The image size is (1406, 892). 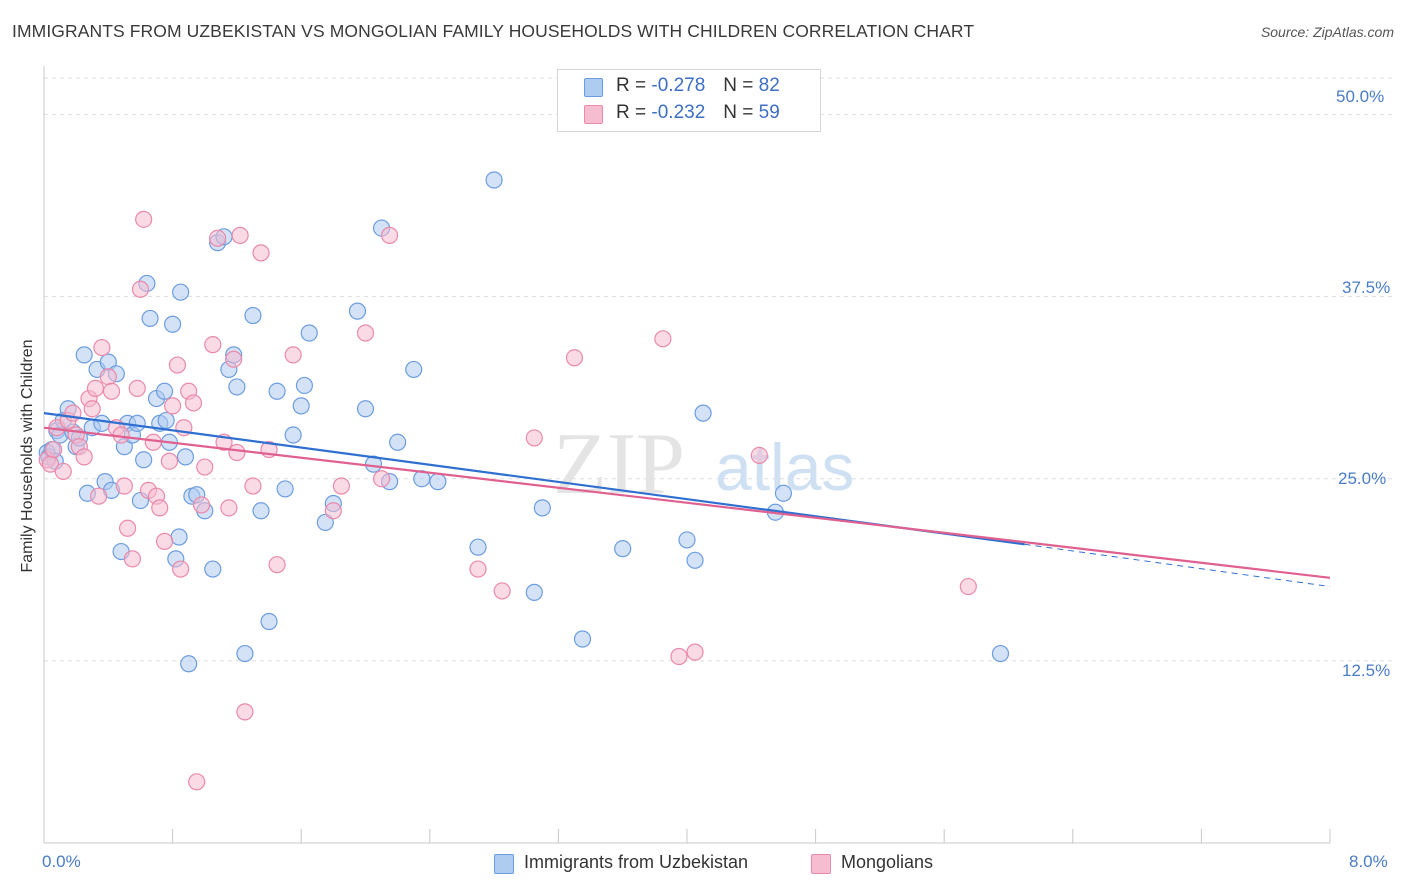 What do you see at coordinates (887, 862) in the screenshot?
I see `bottom-legend-label-mongolian: Mongolians` at bounding box center [887, 862].